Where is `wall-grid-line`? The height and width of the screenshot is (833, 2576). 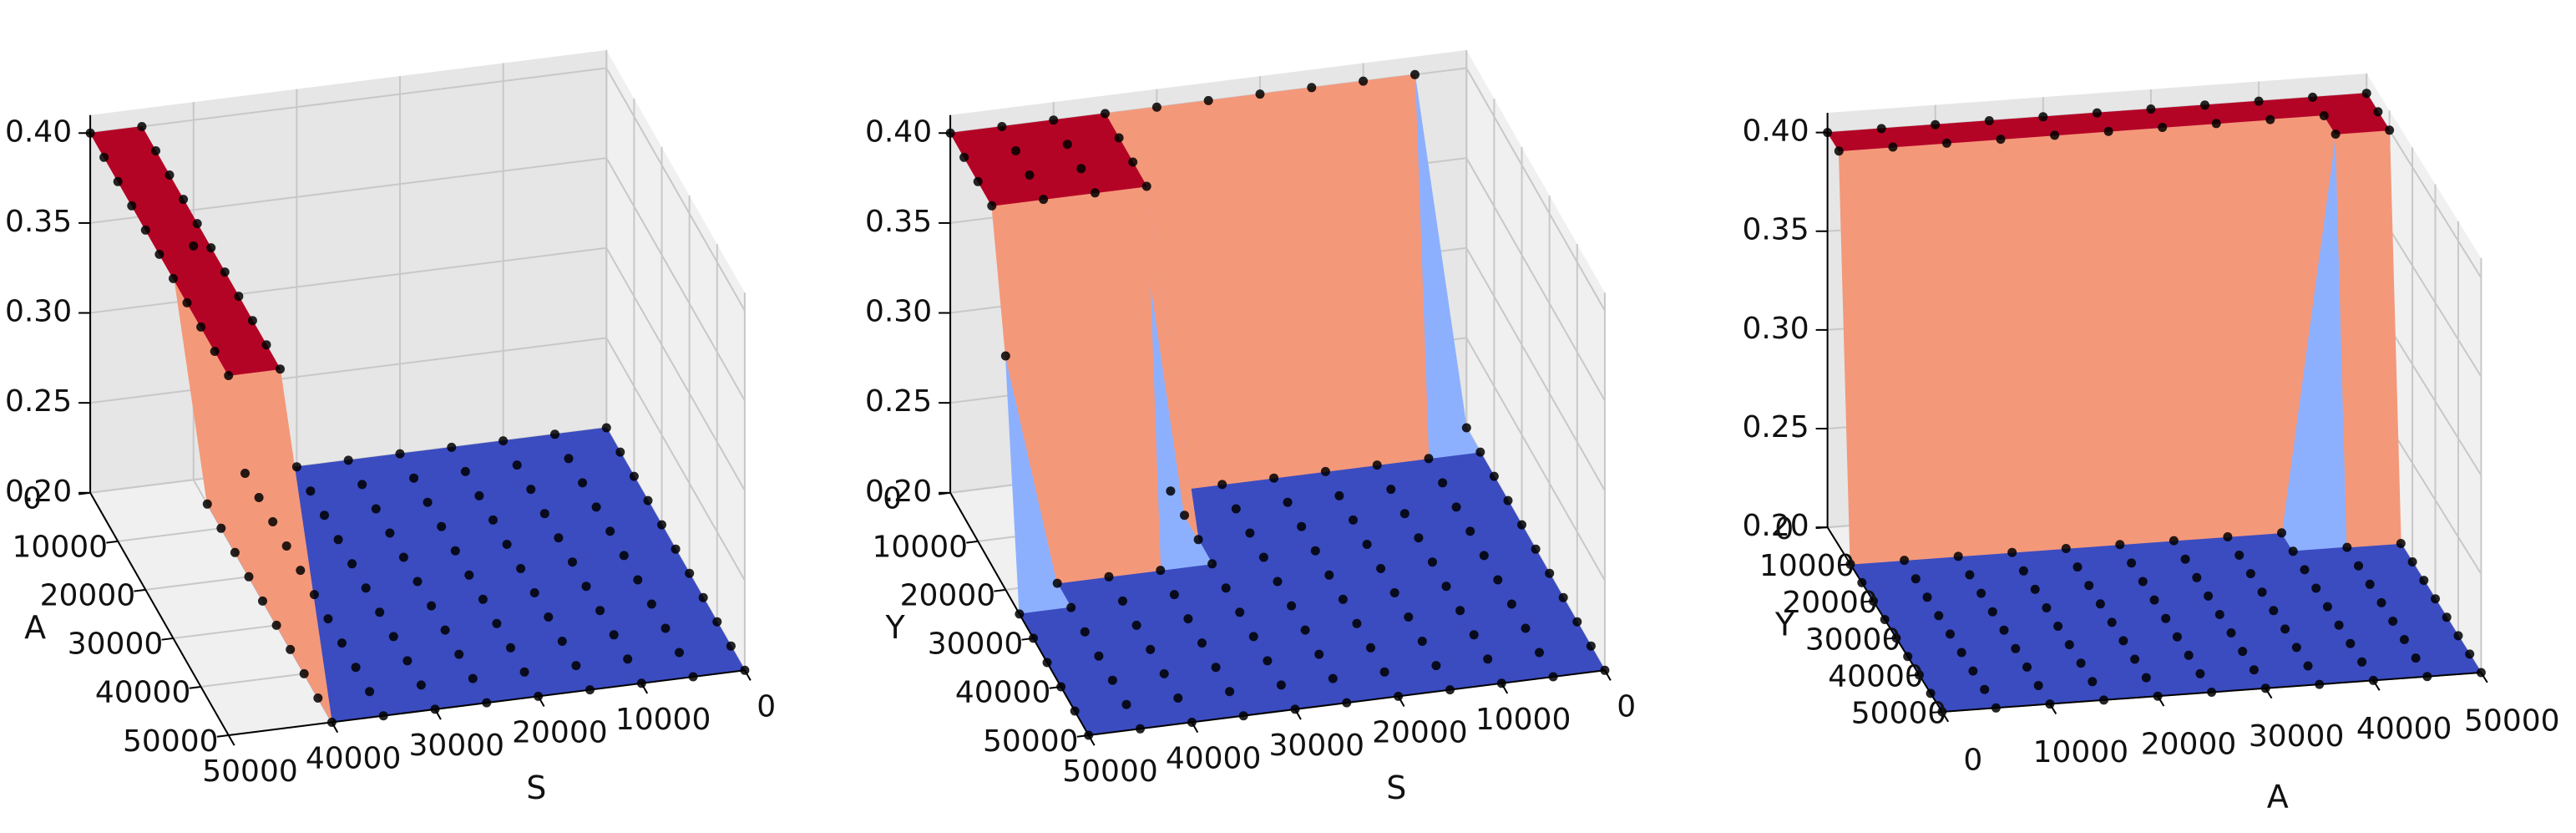
wall-grid-line is located at coordinates (1535, 190).